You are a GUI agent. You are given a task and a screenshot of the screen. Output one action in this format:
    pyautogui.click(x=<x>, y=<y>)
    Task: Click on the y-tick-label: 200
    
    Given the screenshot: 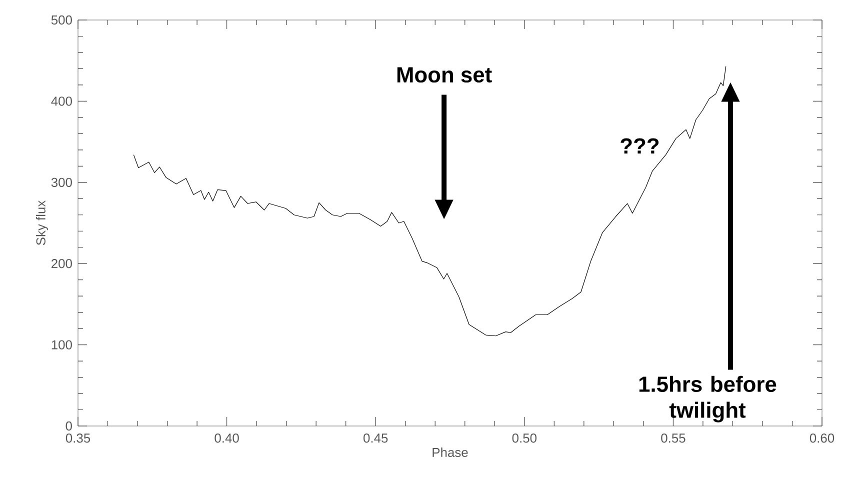 What is the action you would take?
    pyautogui.click(x=62, y=263)
    